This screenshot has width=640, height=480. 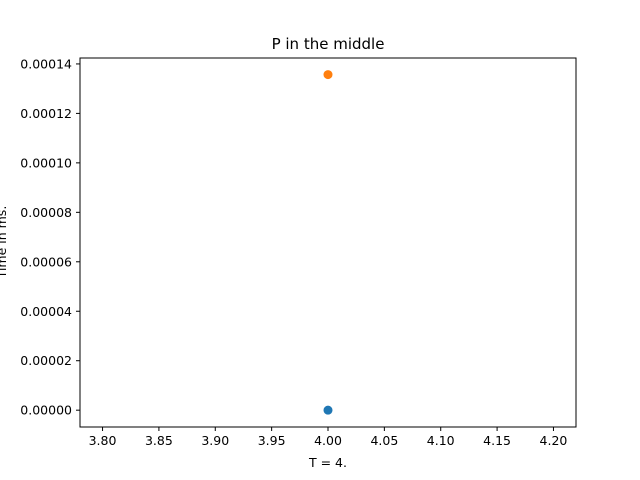 I want to click on x-axis-label: T = 4., so click(x=327, y=462).